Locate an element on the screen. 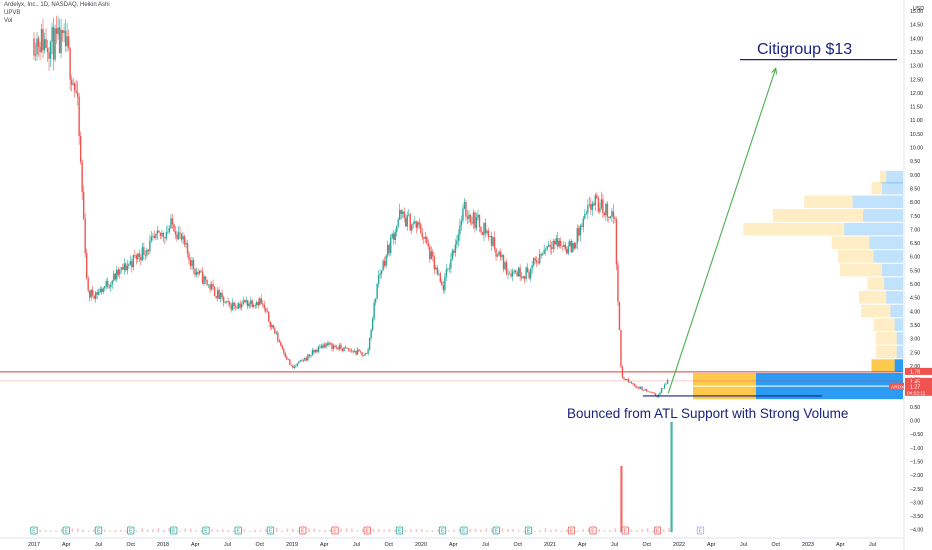  y-tick-label: −1.50 is located at coordinates (916, 462).